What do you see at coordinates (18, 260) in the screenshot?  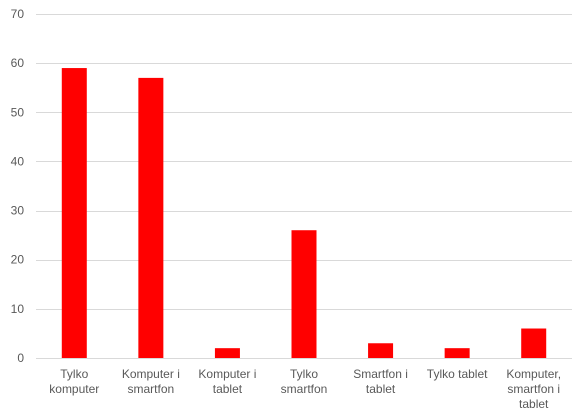 I see `y-tick-label: 20` at bounding box center [18, 260].